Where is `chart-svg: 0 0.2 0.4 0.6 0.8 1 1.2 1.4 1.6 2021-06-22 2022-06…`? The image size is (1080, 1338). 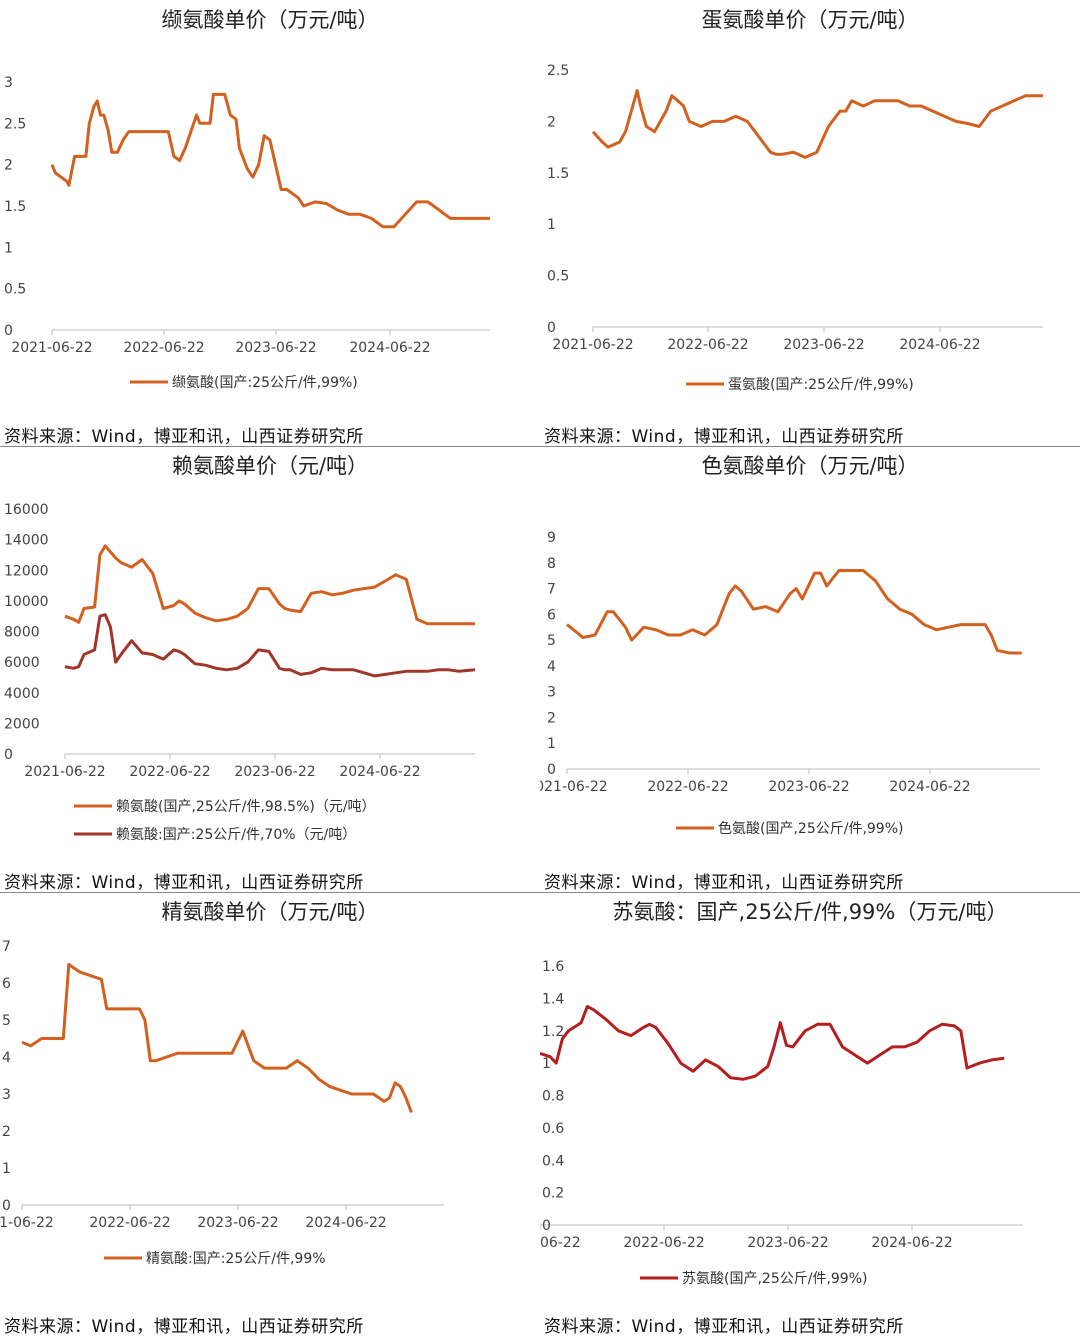 chart-svg: 0 0.2 0.4 0.6 0.8 1 1.2 1.4 1.6 2021-06-22 2022-06… is located at coordinates (781, 1123).